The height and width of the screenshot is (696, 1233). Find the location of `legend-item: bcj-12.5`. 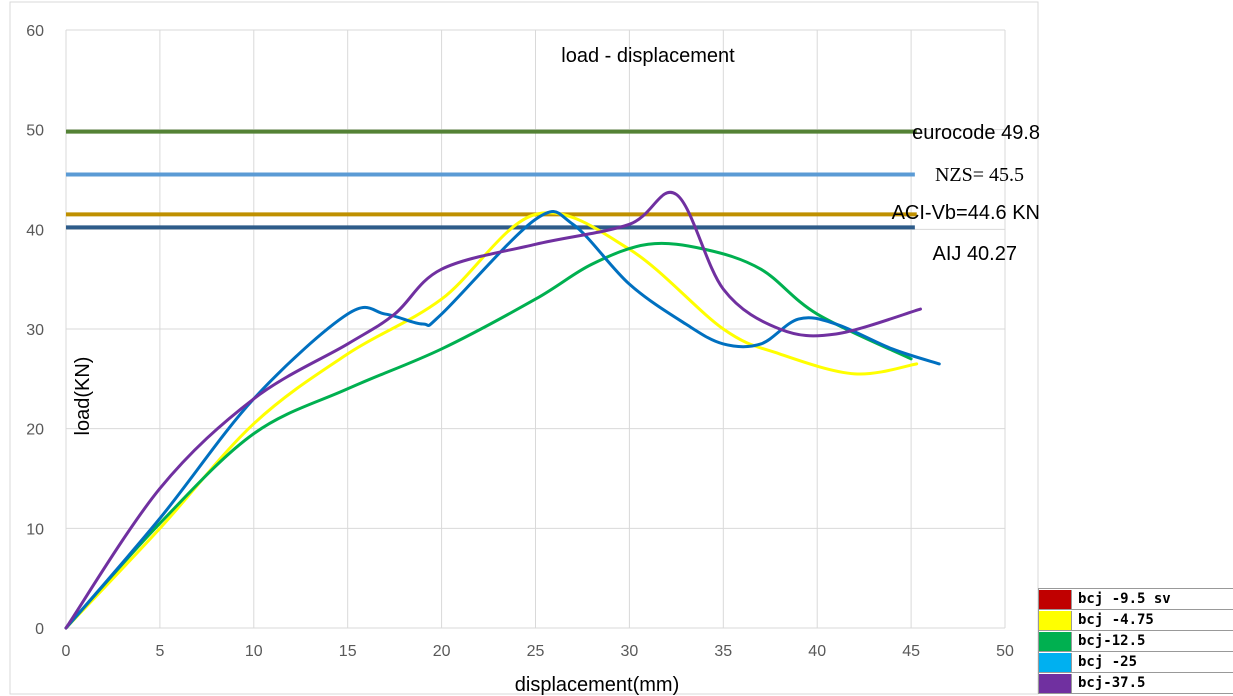

legend-item: bcj-12.5 is located at coordinates (1136, 640).